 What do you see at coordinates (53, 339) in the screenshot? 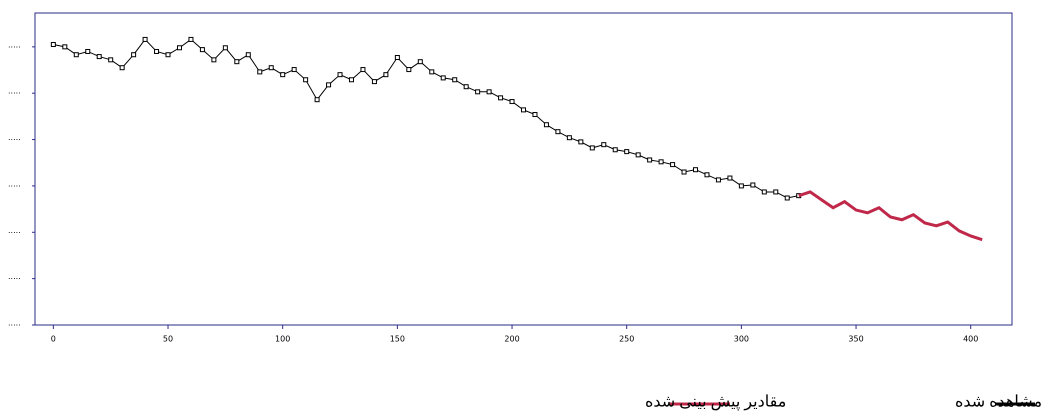
I see `x-tick-label: 0` at bounding box center [53, 339].